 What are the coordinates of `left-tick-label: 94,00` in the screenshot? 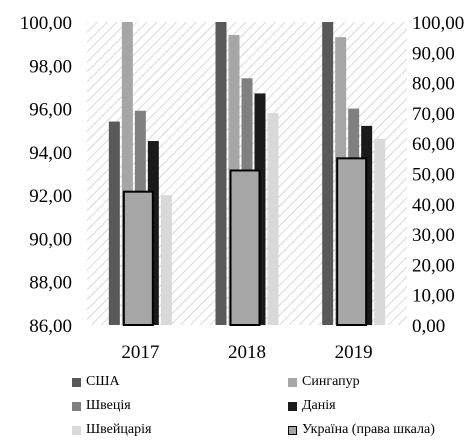 It's located at (50, 153).